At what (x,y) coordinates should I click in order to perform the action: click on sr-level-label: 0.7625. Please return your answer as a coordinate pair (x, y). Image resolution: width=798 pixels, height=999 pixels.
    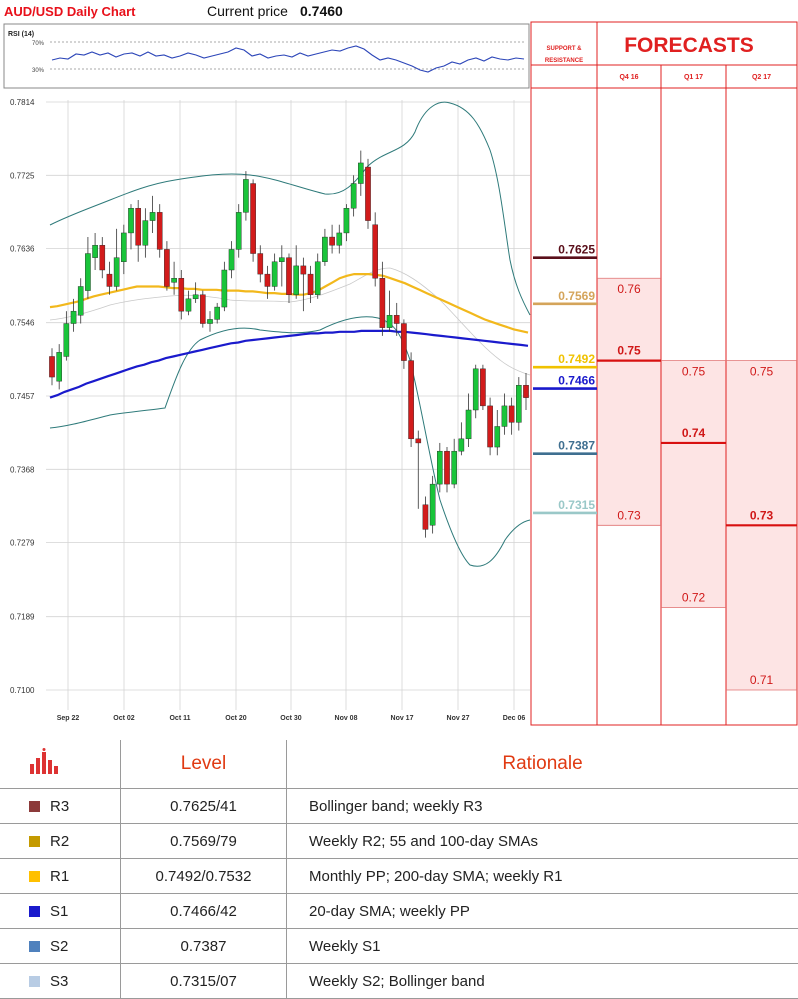
    Looking at the image, I should click on (576, 250).